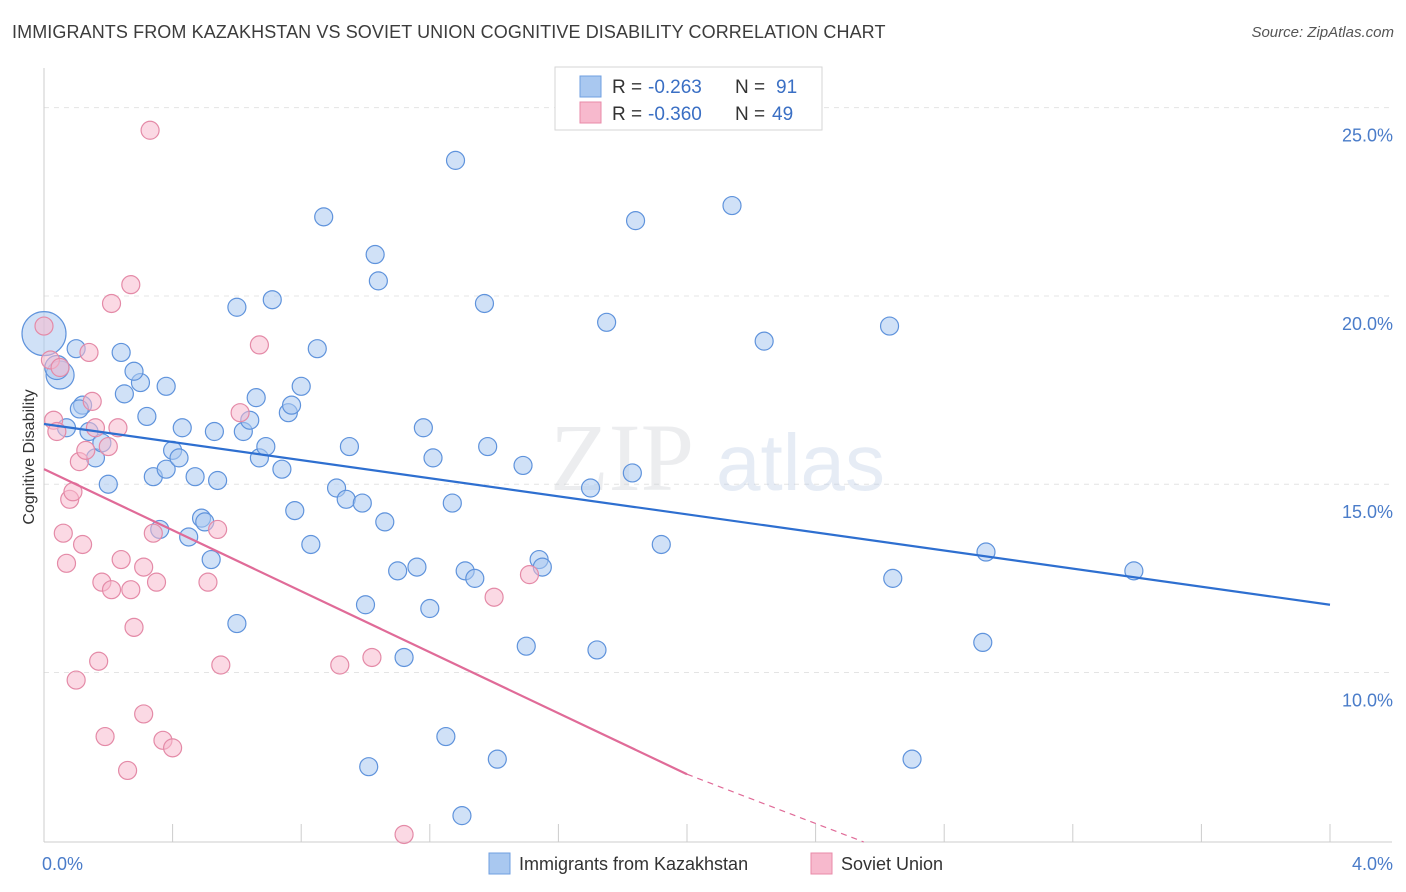 This screenshot has height=892, width=1406. What do you see at coordinates (1322, 32) in the screenshot?
I see `chart-source: Source: ZipAtlas.com` at bounding box center [1322, 32].